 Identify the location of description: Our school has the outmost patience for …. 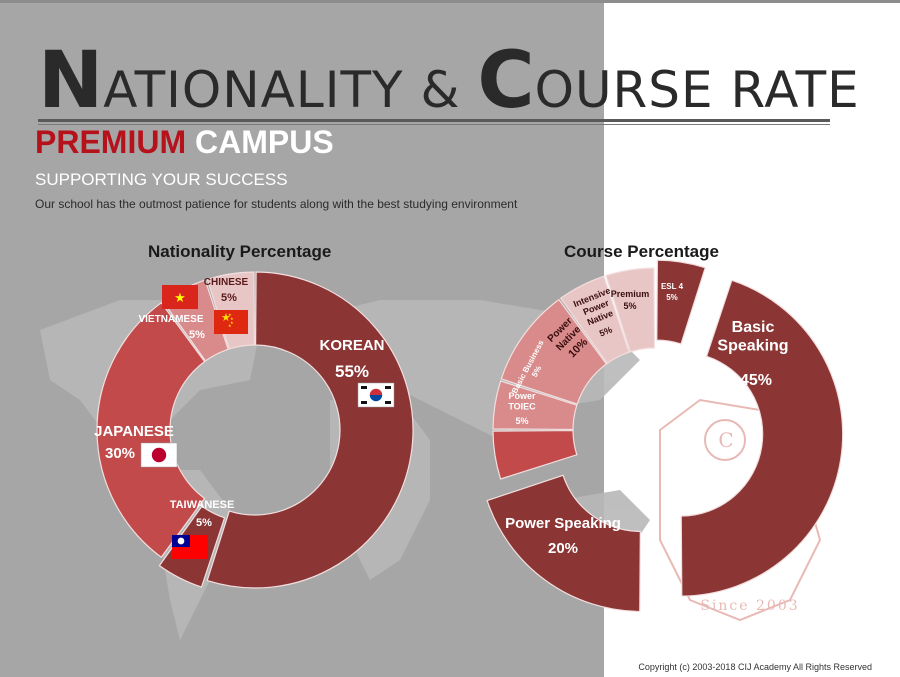
(276, 204).